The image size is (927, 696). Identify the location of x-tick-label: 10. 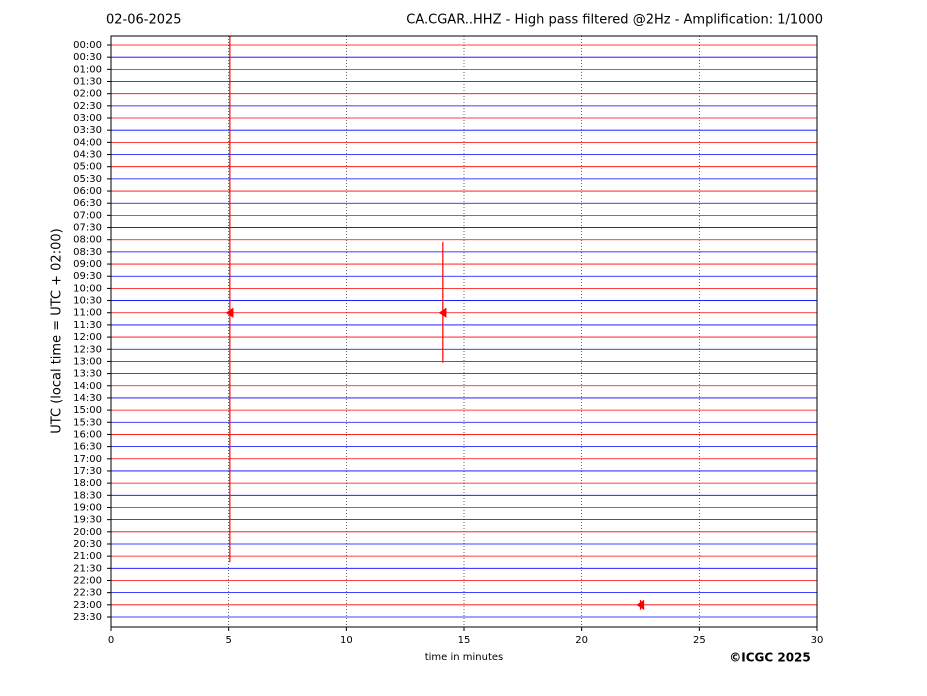
(346, 640).